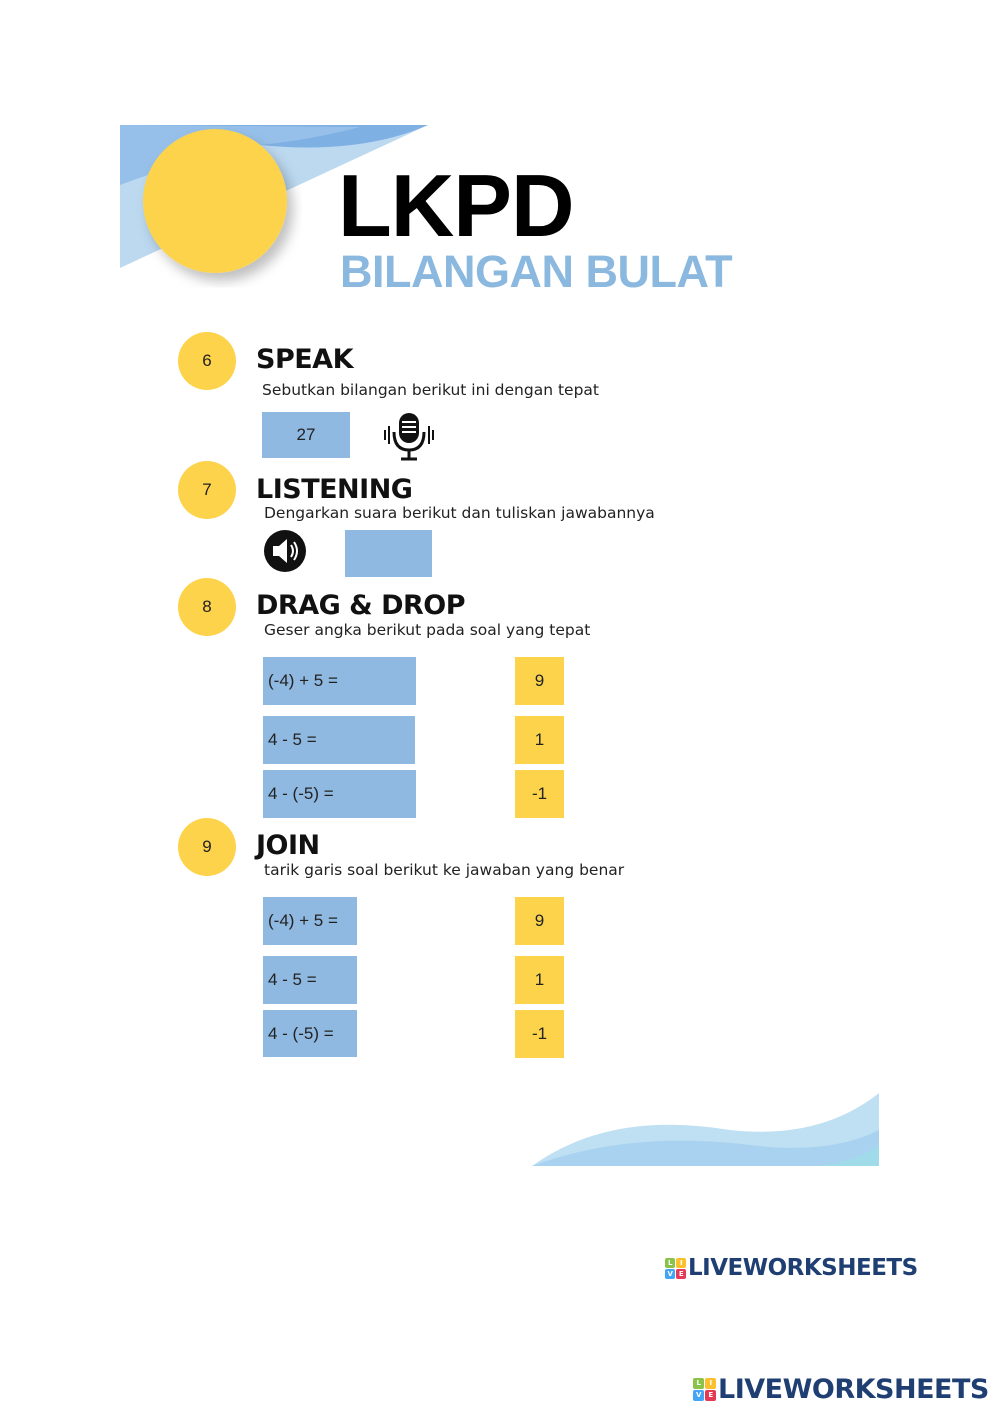 The width and height of the screenshot is (1000, 1414). What do you see at coordinates (427, 630) in the screenshot?
I see `section-instruction: Geser angka berikut pada soal yang tepat` at bounding box center [427, 630].